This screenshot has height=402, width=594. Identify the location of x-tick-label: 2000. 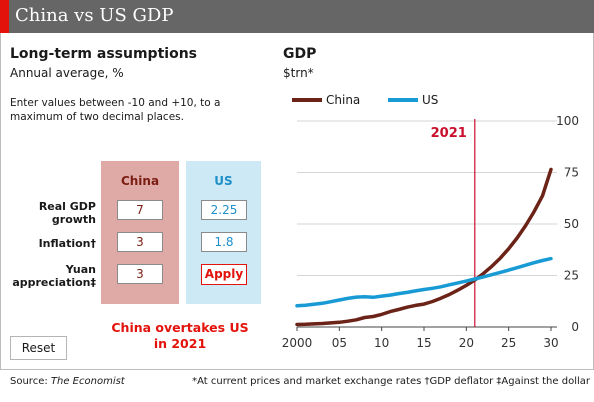
(297, 343).